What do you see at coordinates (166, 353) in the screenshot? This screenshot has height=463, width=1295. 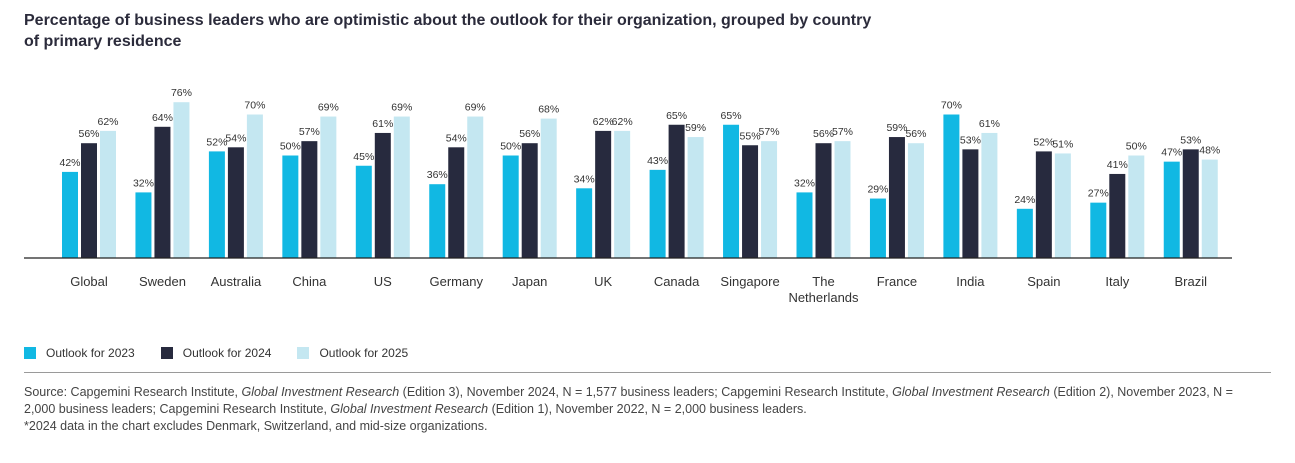 I see `legend-swatch-2024` at bounding box center [166, 353].